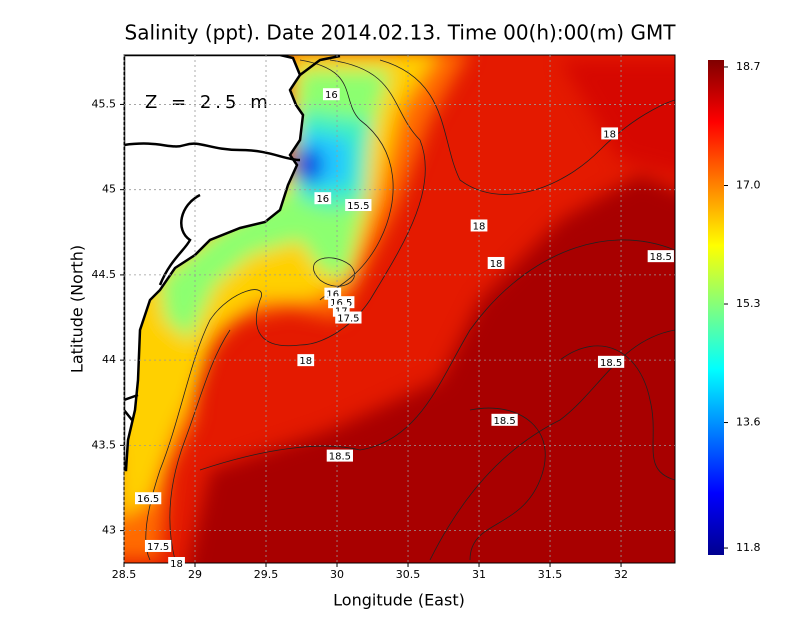 Image resolution: width=800 pixels, height=618 pixels. What do you see at coordinates (408, 574) in the screenshot?
I see `x-tick-label: 30.5` at bounding box center [408, 574].